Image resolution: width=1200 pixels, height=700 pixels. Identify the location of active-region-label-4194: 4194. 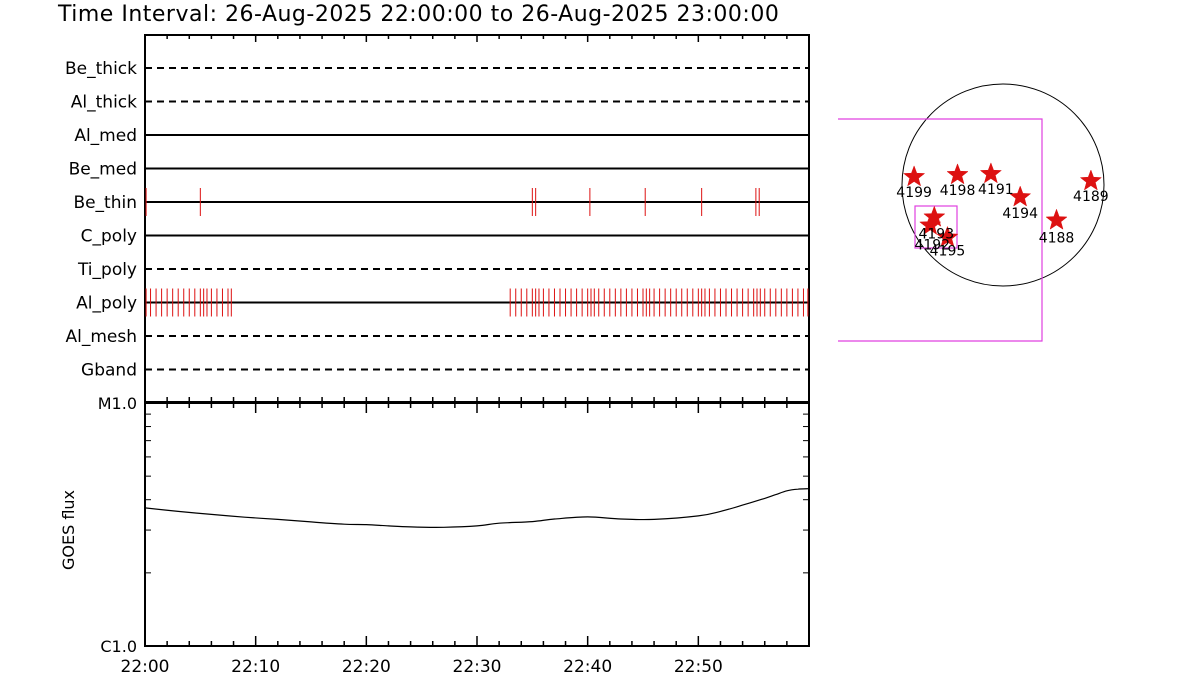
(1020, 214).